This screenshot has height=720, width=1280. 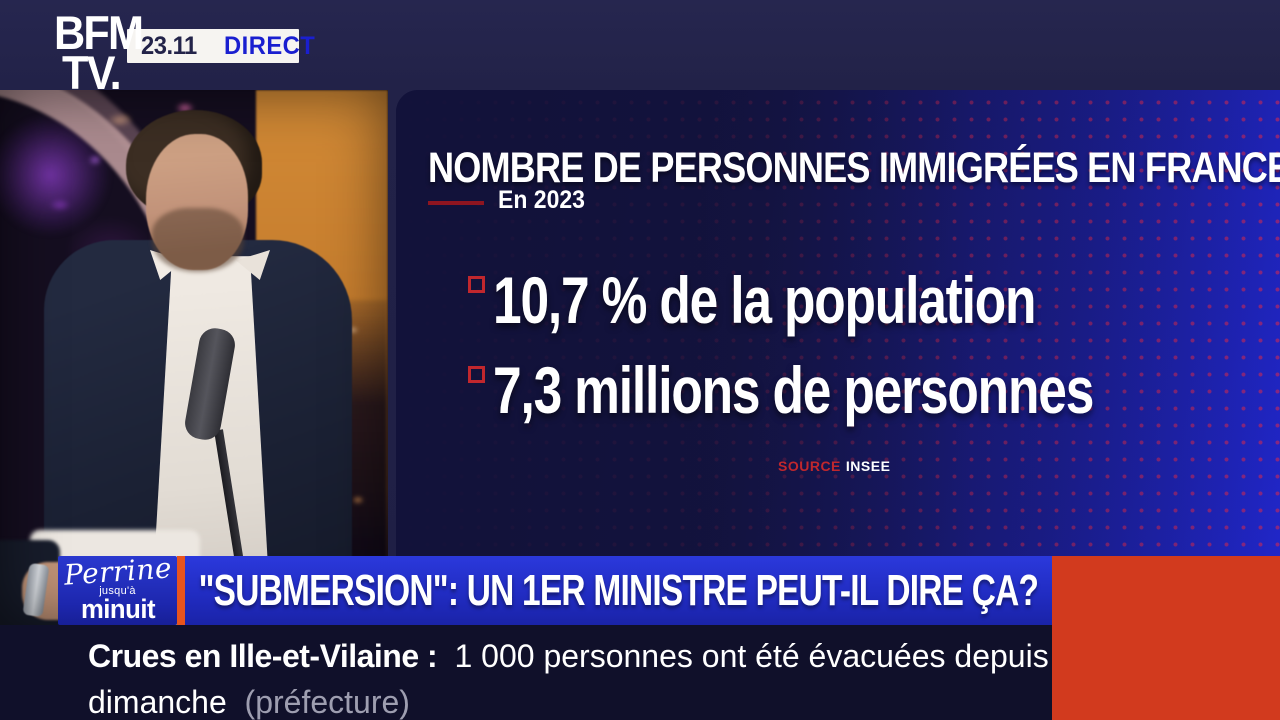 I want to click on infographic-title: NOMBRE DE PERSONNES IMMIGRÉES EN FRANCE, so click(x=854, y=168).